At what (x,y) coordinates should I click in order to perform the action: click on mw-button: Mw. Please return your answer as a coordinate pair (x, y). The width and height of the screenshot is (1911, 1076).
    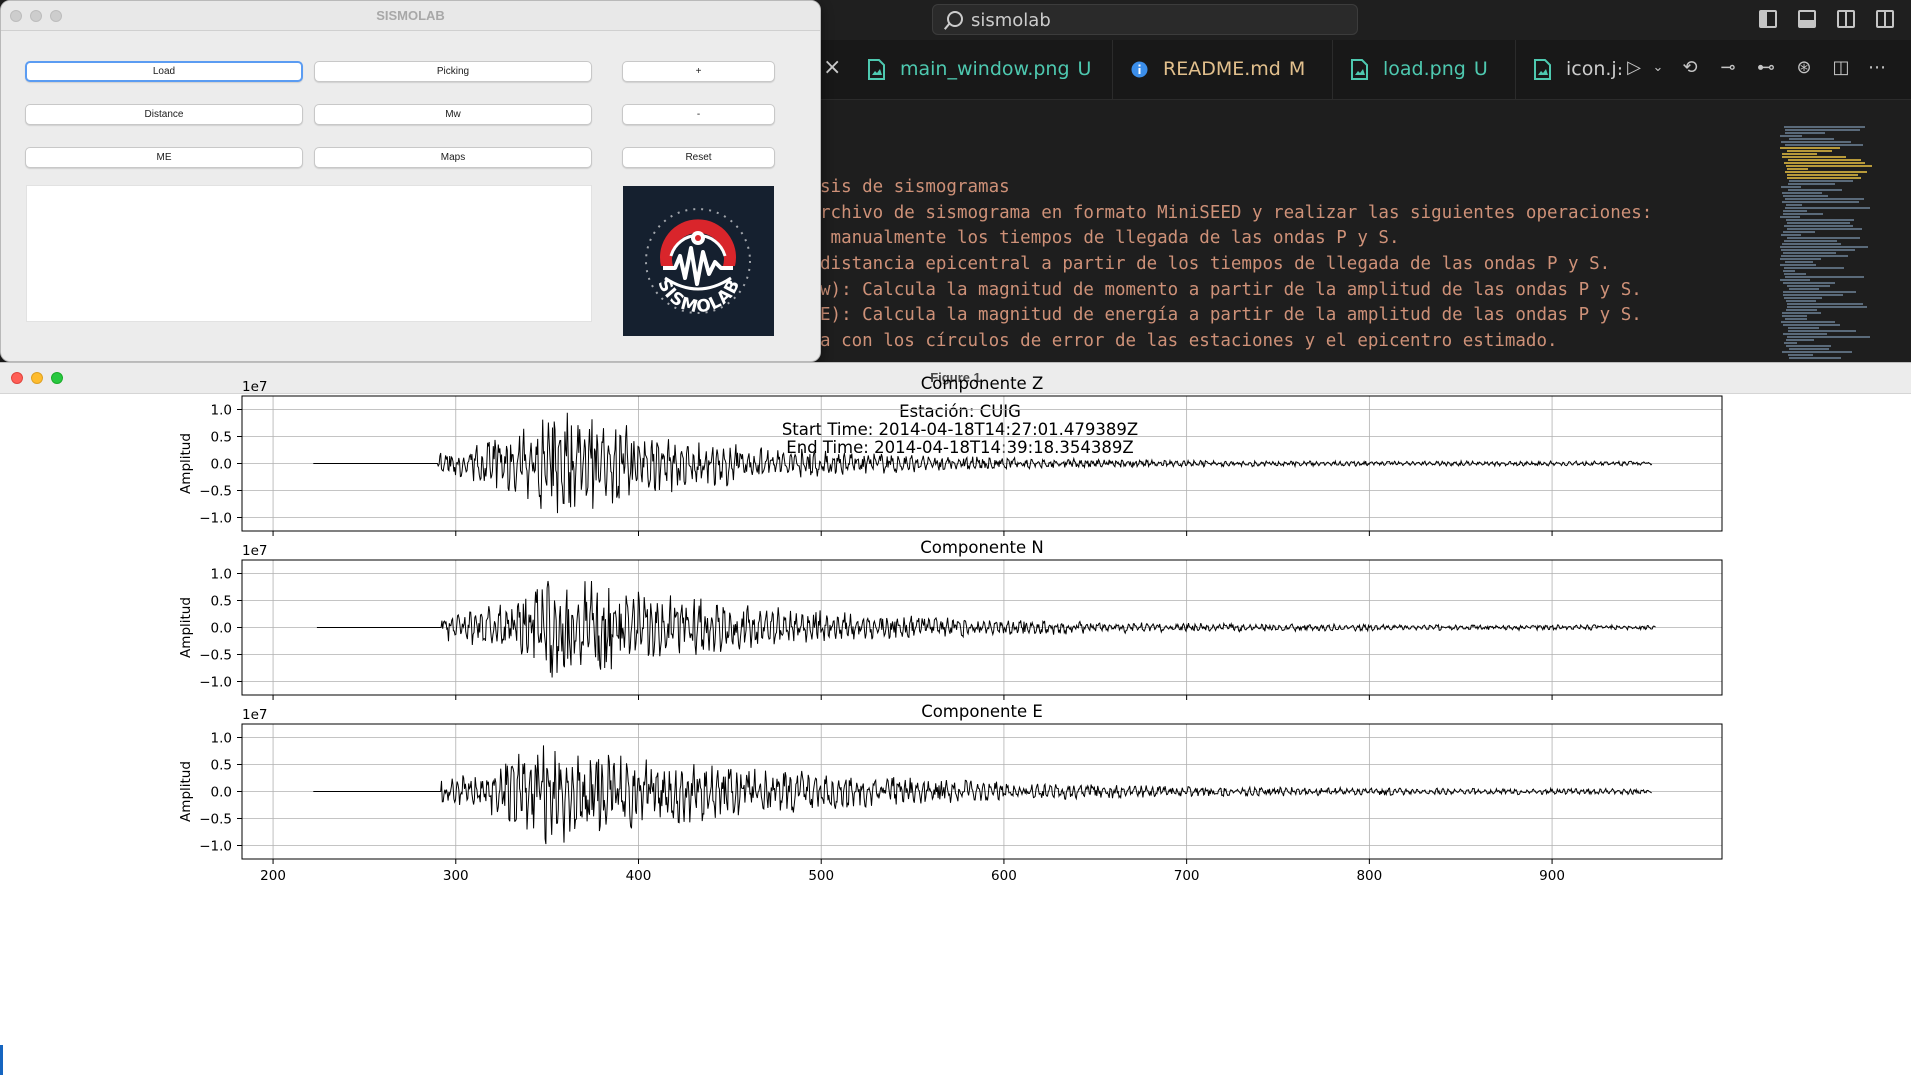
    Looking at the image, I should click on (453, 114).